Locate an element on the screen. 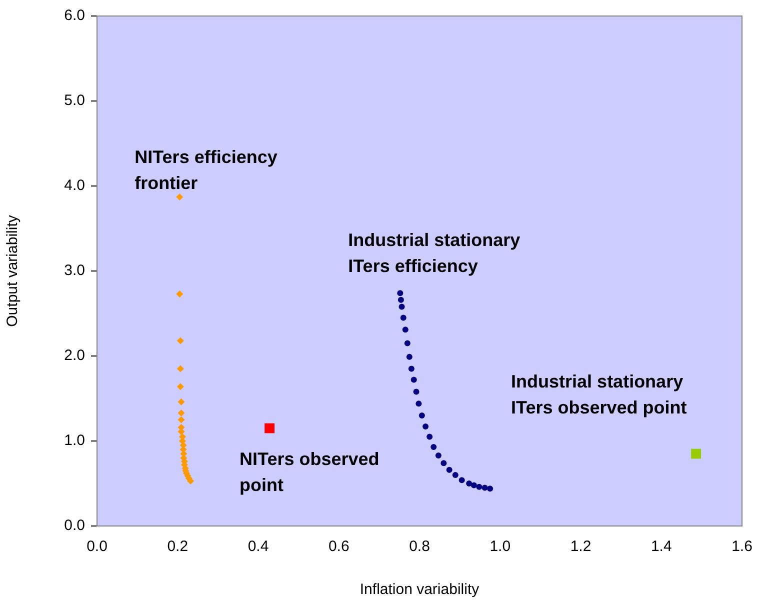 This screenshot has width=760, height=603. x-tick-label: 0.8 is located at coordinates (419, 547).